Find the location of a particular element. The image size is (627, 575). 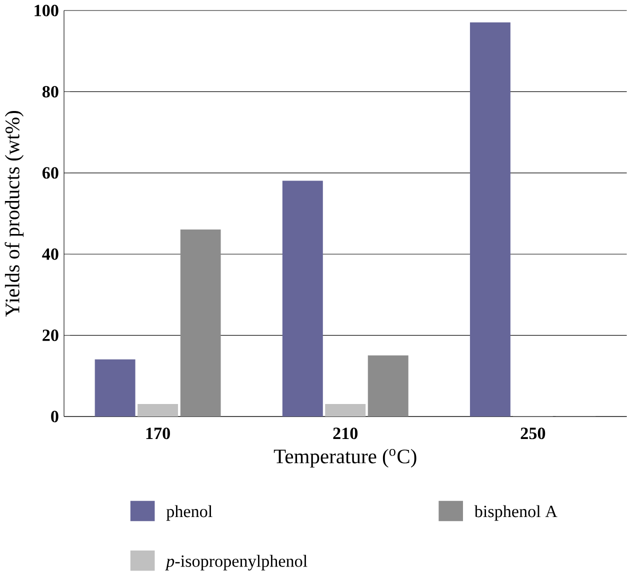

y-axis-title: Yields of products (wt%) is located at coordinates (14, 214).